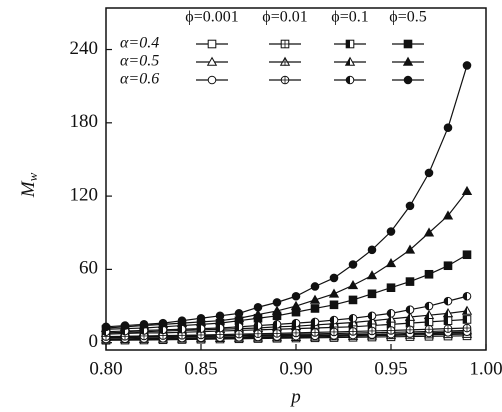 Image resolution: width=502 pixels, height=412 pixels. I want to click on legend-row-label: α=0.5, so click(139, 61).